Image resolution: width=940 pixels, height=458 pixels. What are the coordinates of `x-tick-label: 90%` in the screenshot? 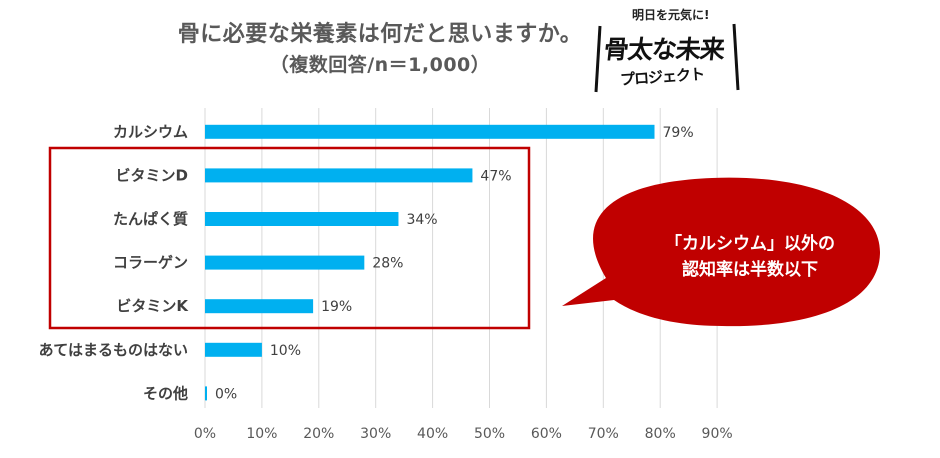 It's located at (717, 434).